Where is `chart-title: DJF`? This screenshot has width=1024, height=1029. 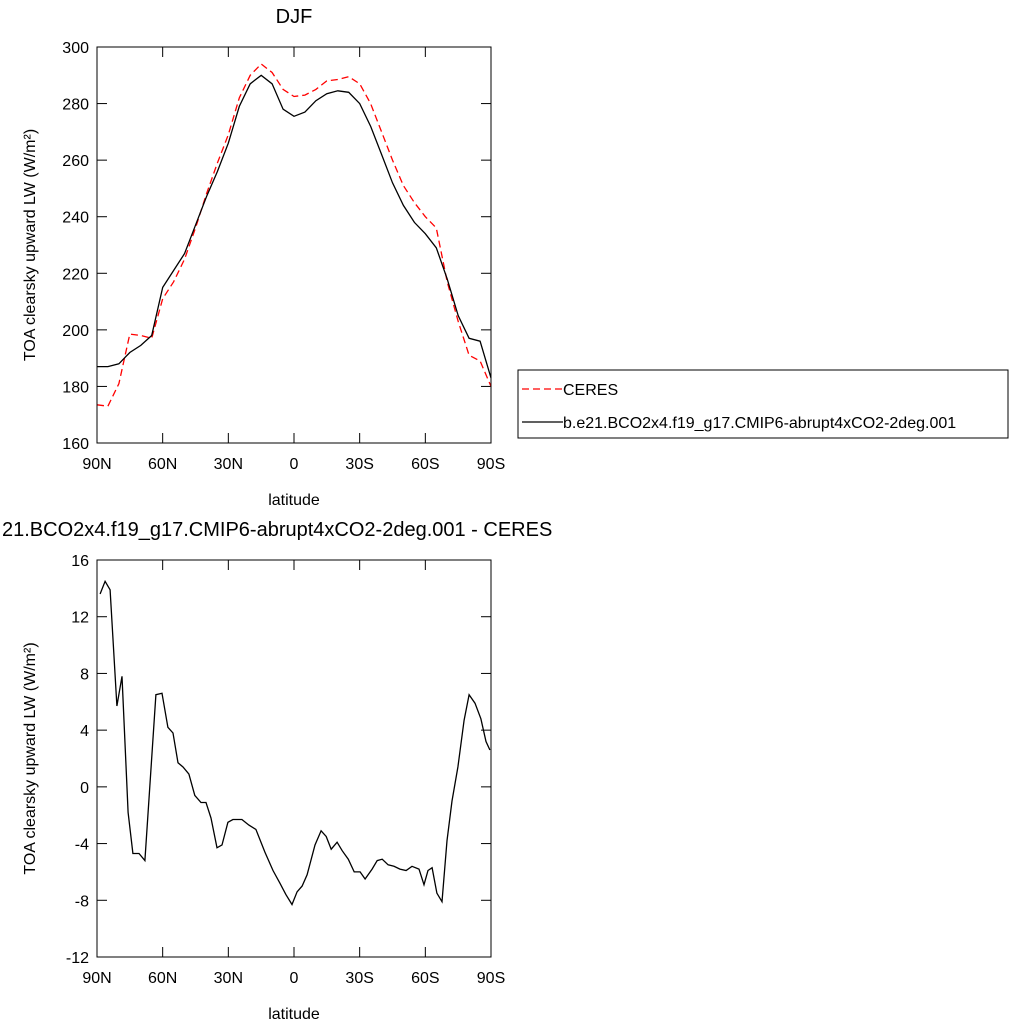
chart-title: DJF is located at coordinates (294, 17).